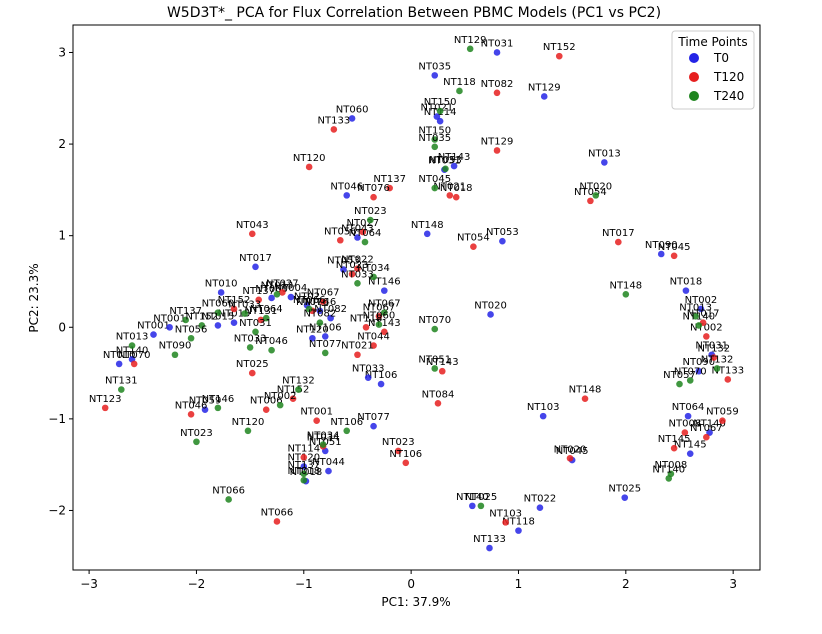 The image size is (822, 634). Describe the element at coordinates (456, 188) in the screenshot. I see `point-label: NT018` at that location.